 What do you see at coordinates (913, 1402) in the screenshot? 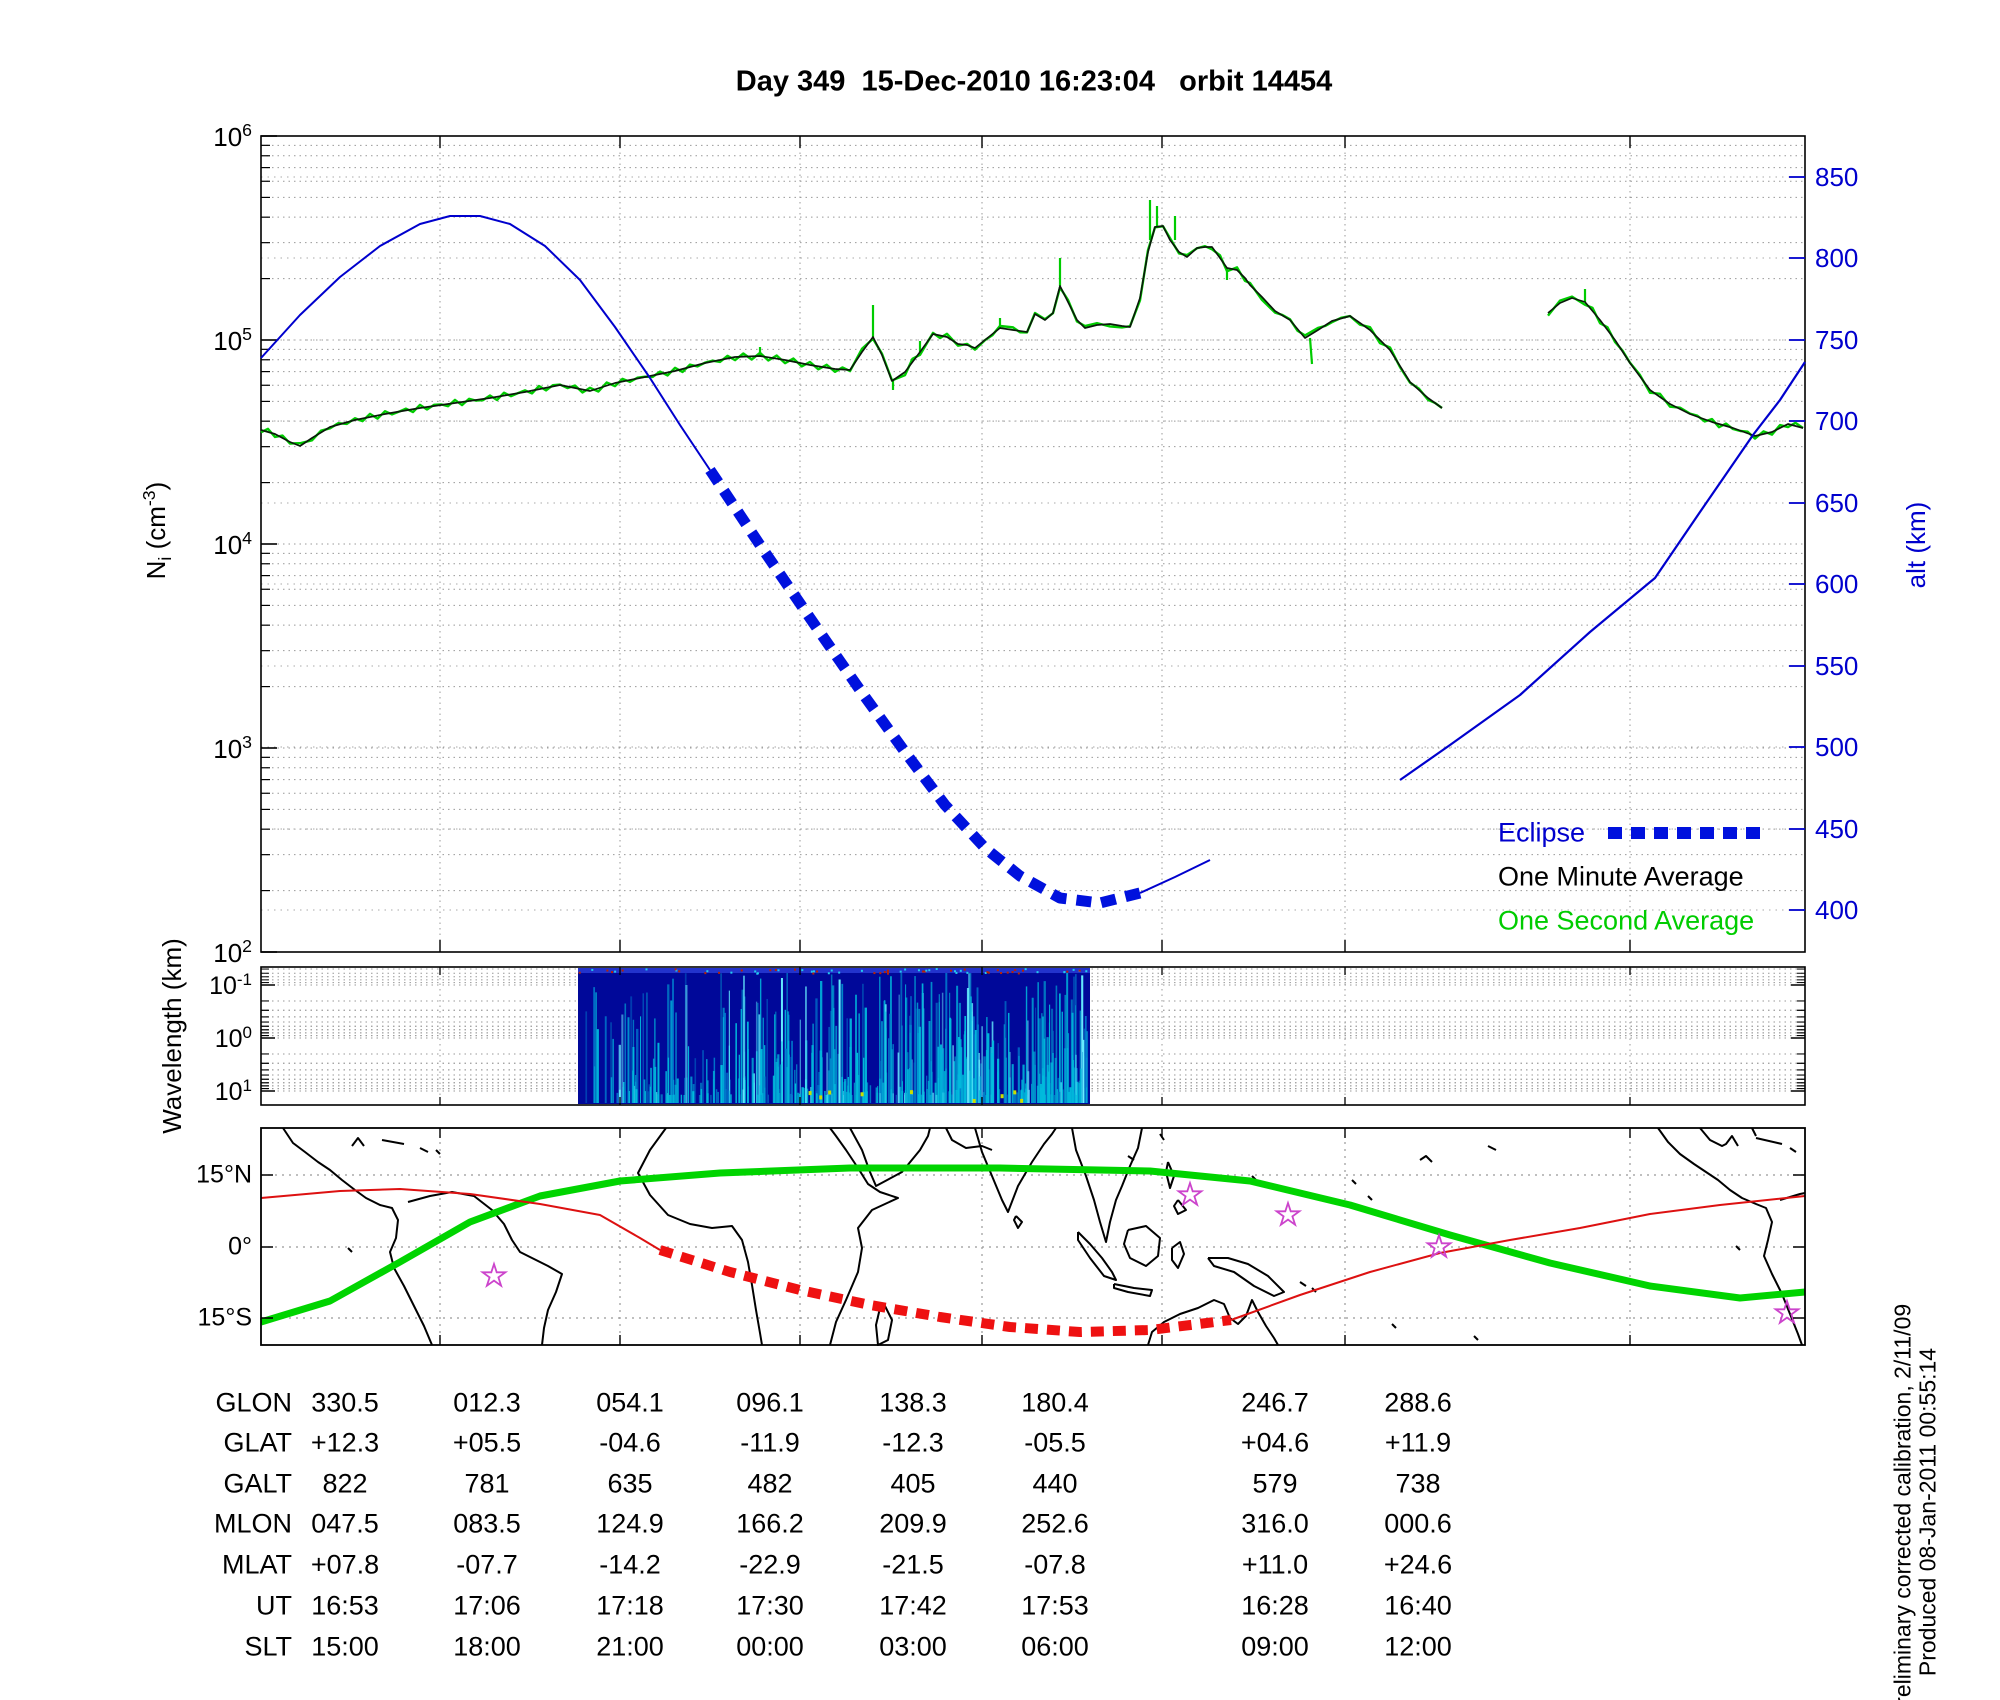
I see `table-cell-glon-4: 138.3` at bounding box center [913, 1402].